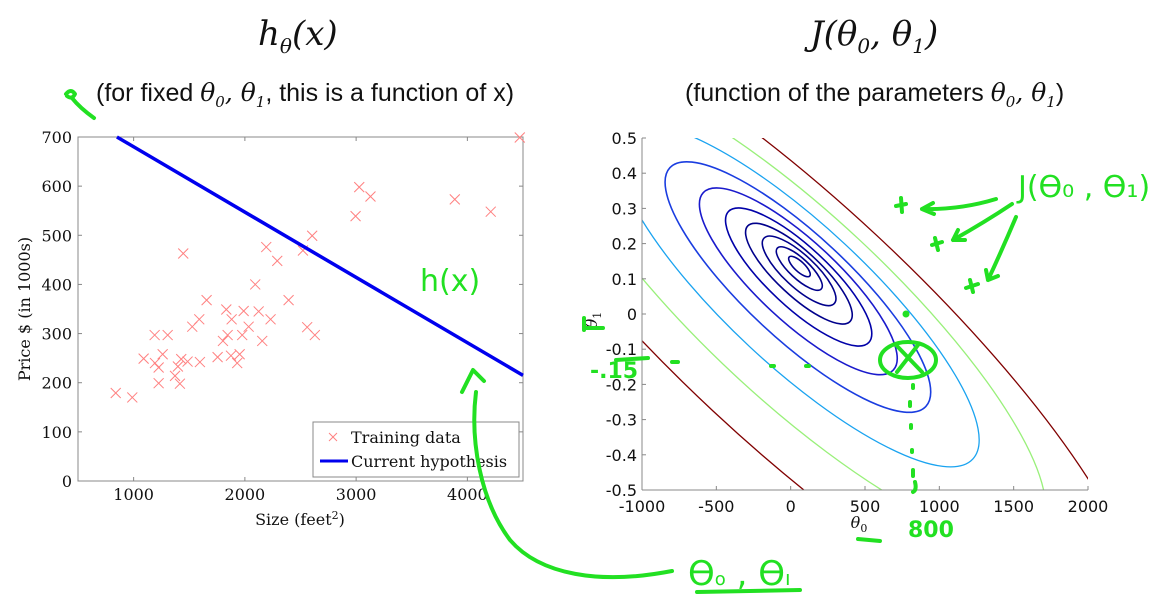 This screenshot has width=1166, height=603. Describe the element at coordinates (621, 420) in the screenshot. I see `y-tick-label: -0.3` at that location.